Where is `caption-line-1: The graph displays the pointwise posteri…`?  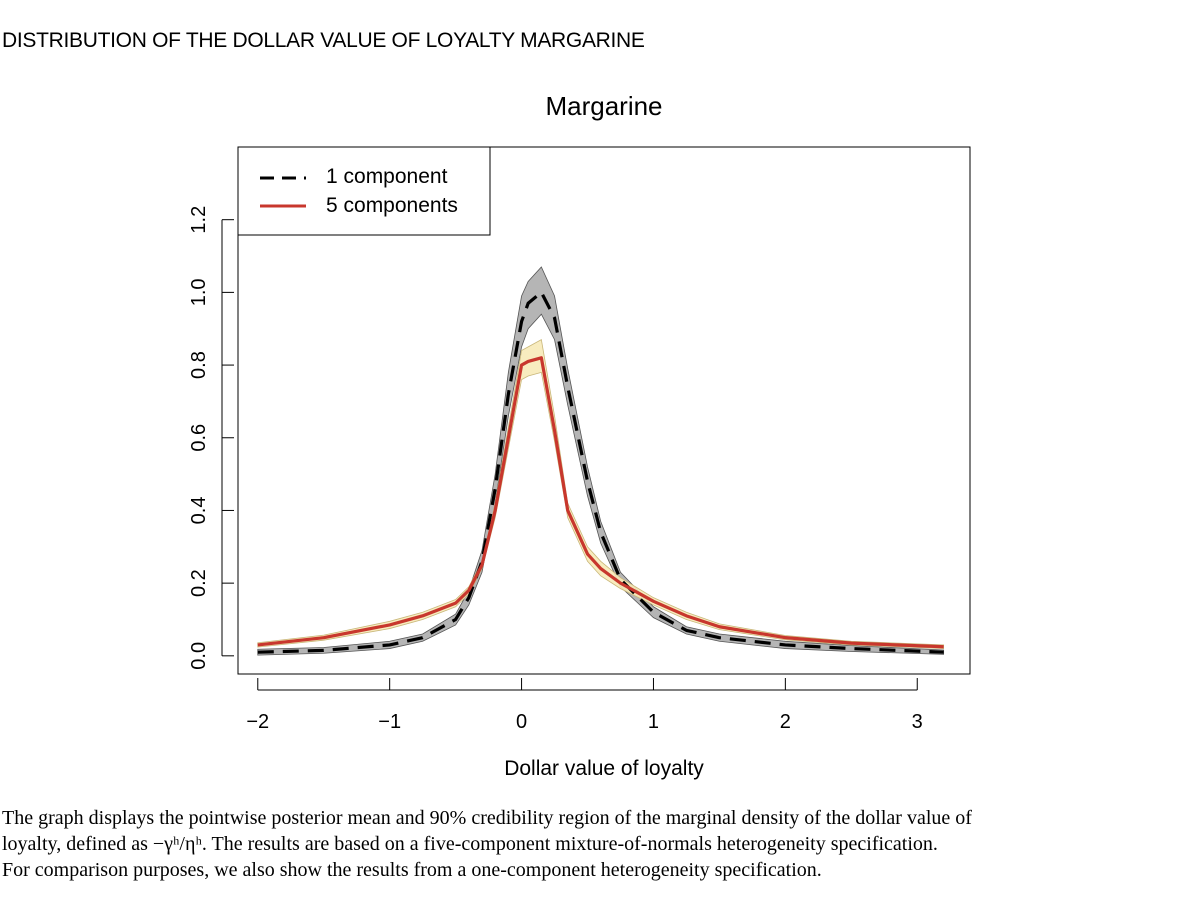
caption-line-1: The graph displays the pointwise posteri… is located at coordinates (487, 818).